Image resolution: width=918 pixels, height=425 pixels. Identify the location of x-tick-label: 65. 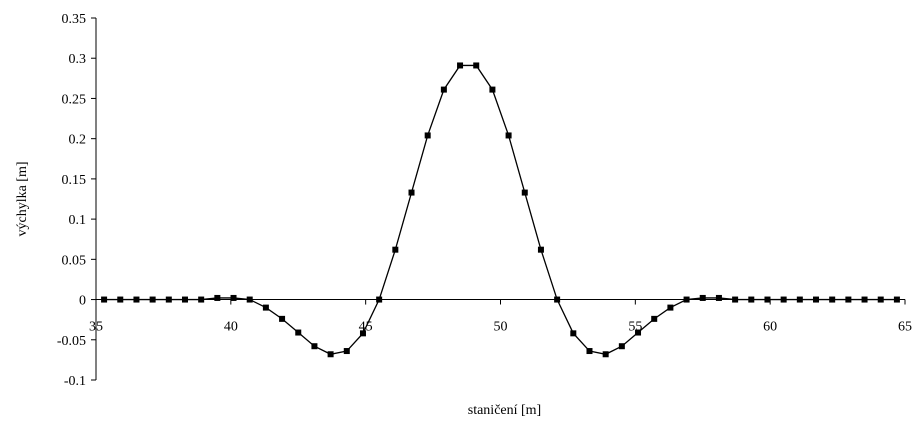
(905, 327).